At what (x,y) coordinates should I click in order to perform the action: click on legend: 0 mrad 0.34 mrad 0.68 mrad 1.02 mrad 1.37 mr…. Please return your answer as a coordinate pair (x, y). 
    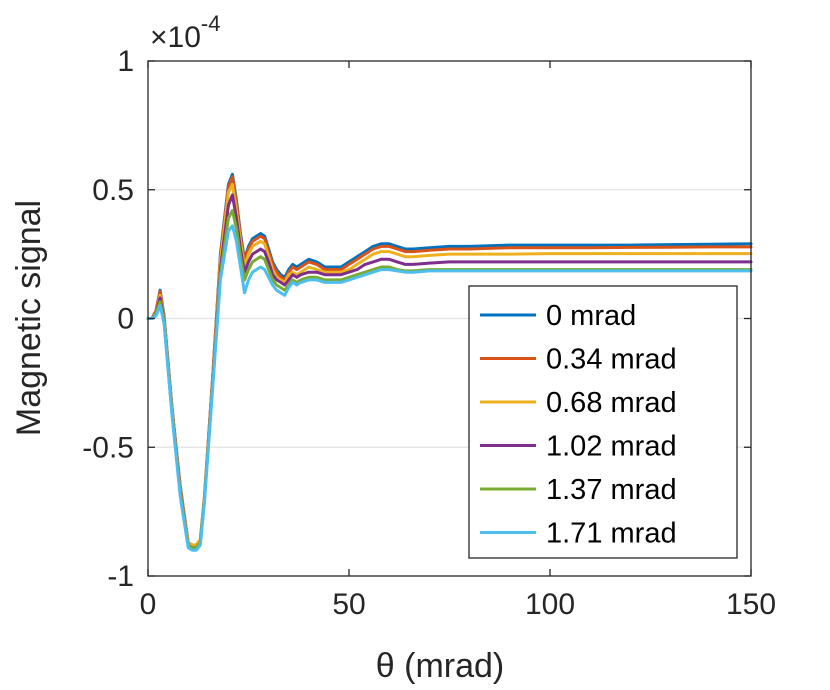
    Looking at the image, I should click on (603, 422).